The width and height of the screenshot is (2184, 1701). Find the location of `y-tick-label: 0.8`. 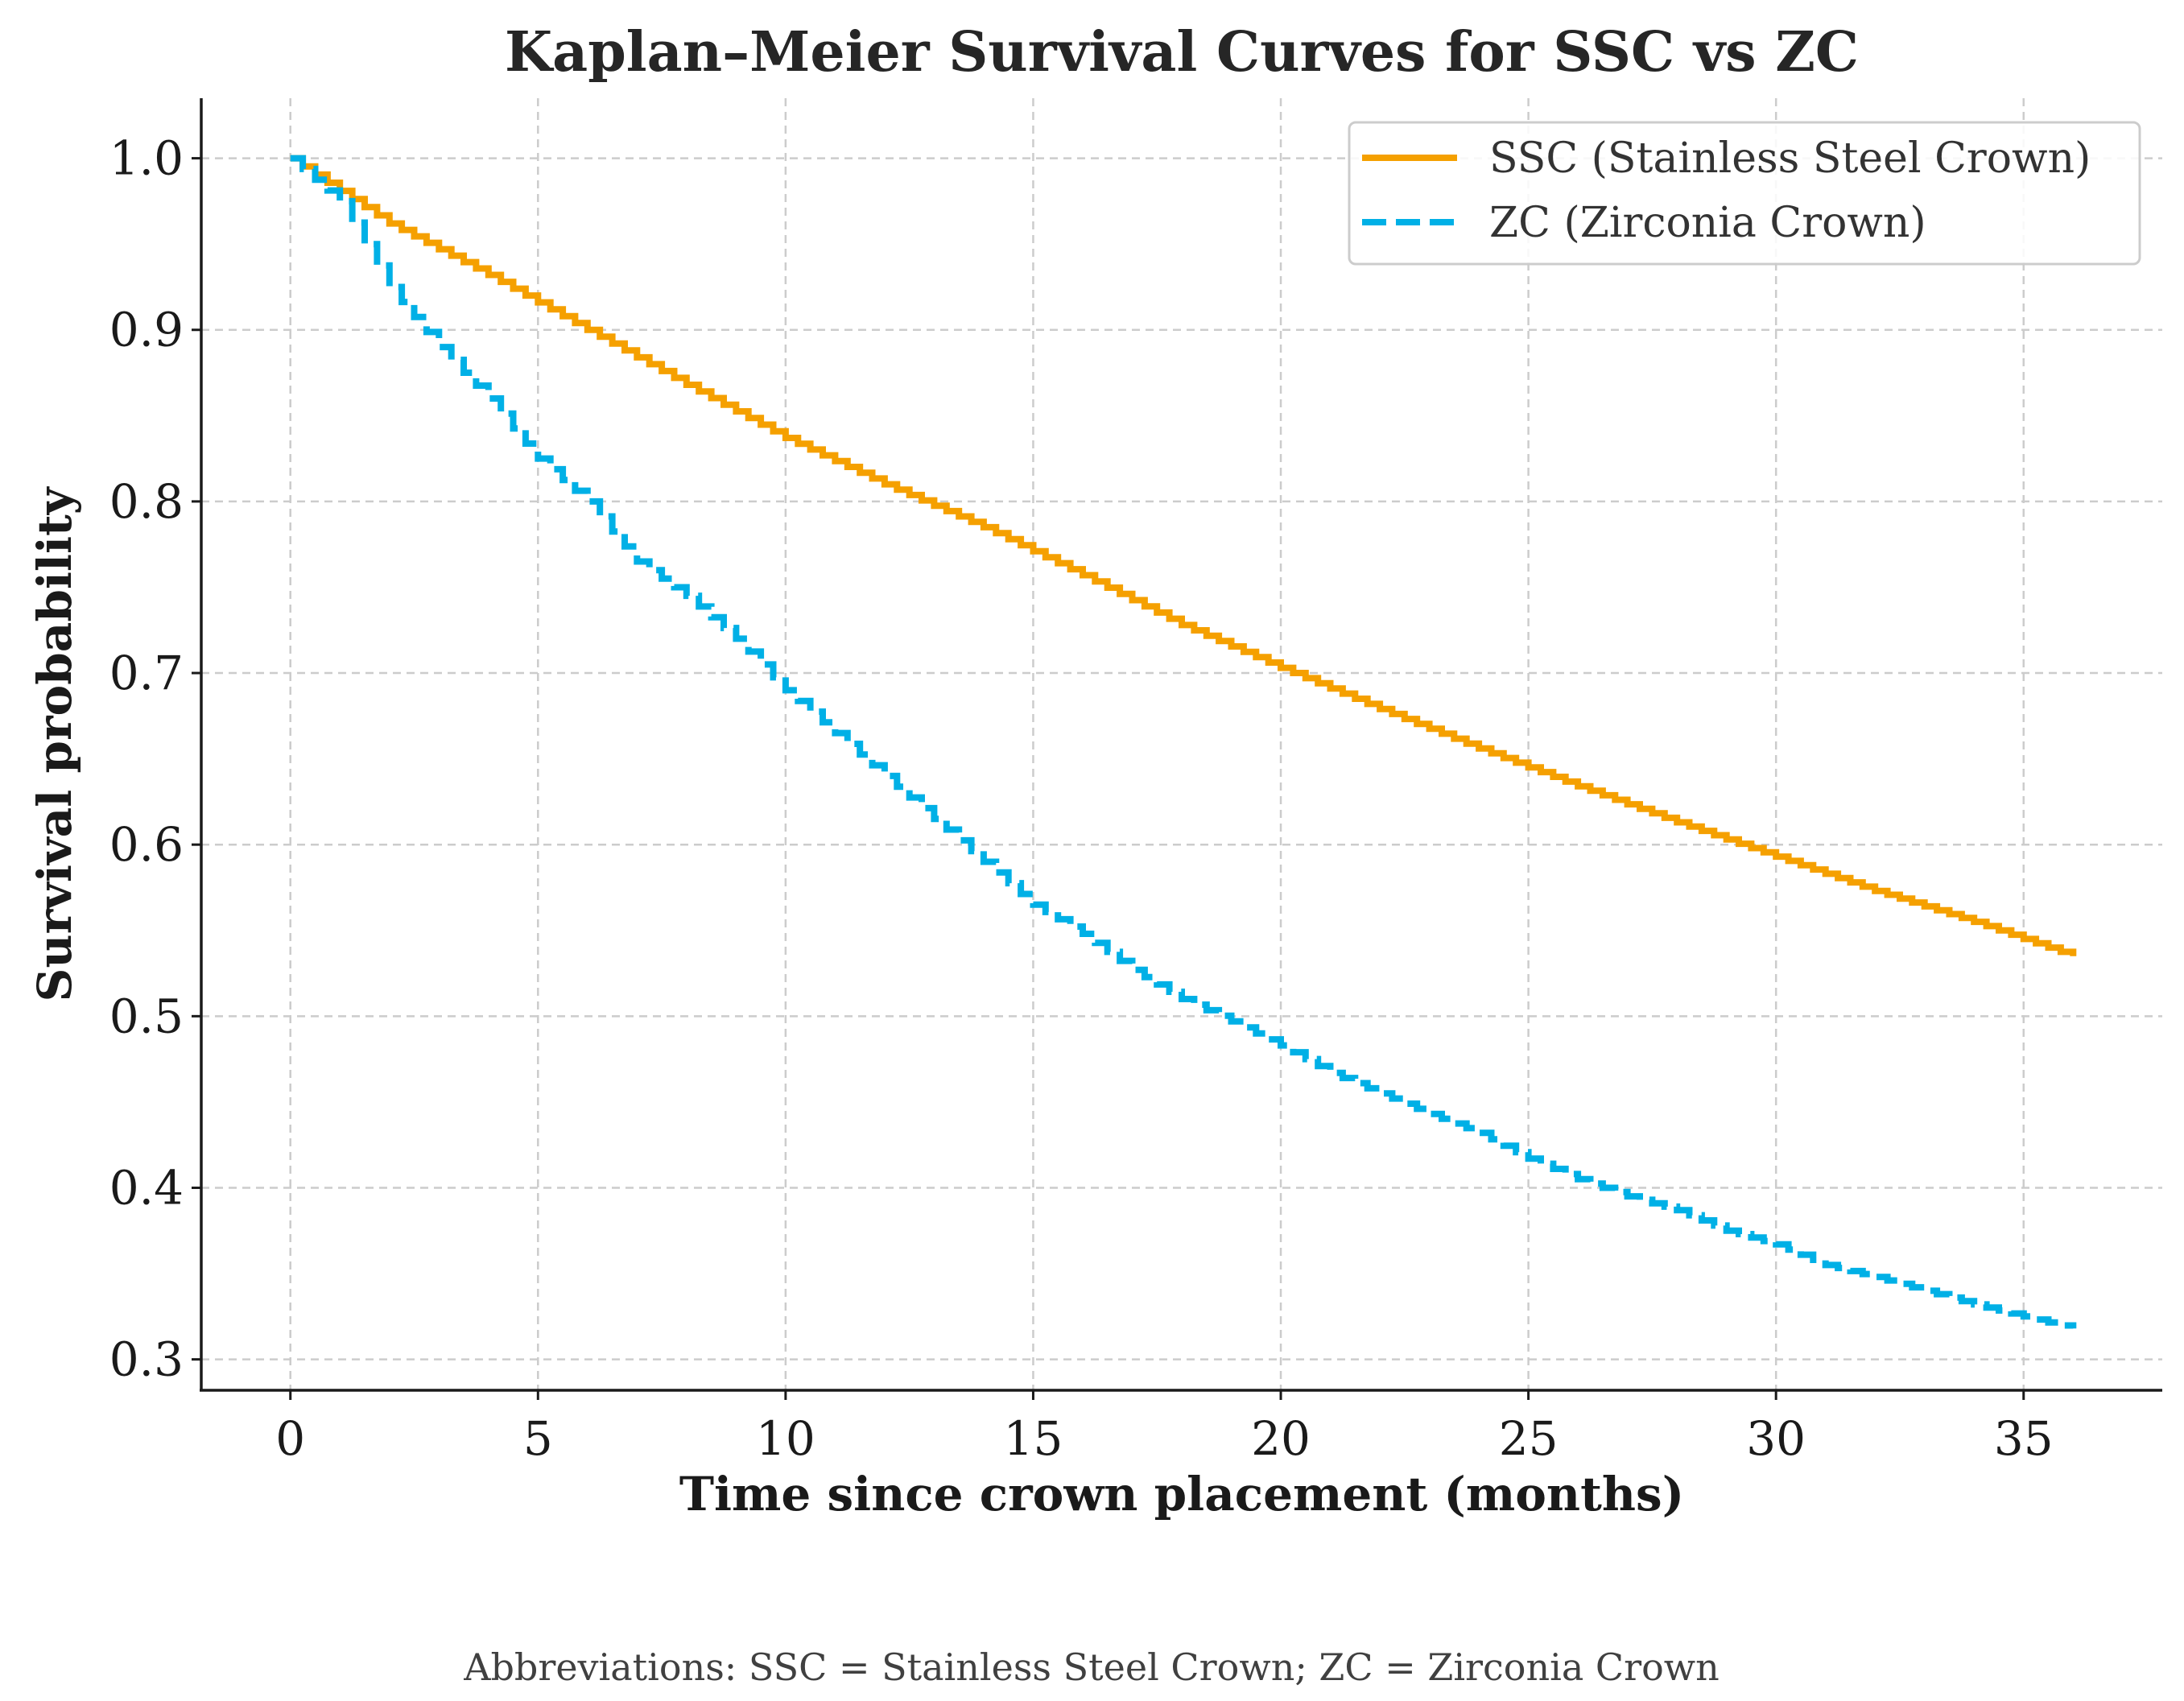

y-tick-label: 0.8 is located at coordinates (146, 501).